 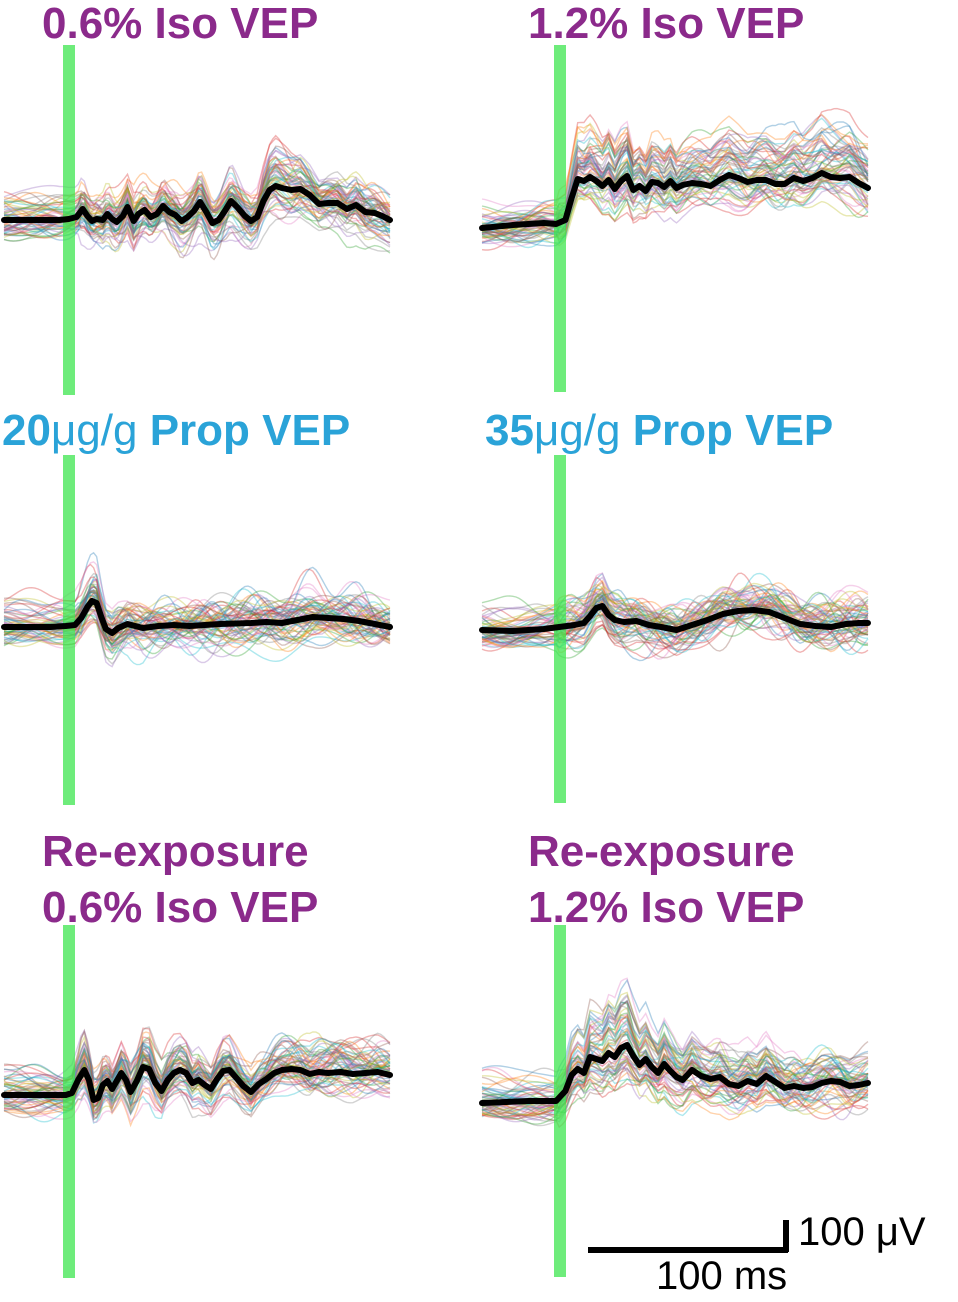 I want to click on scale-time-label: 100 ms, so click(x=722, y=1276).